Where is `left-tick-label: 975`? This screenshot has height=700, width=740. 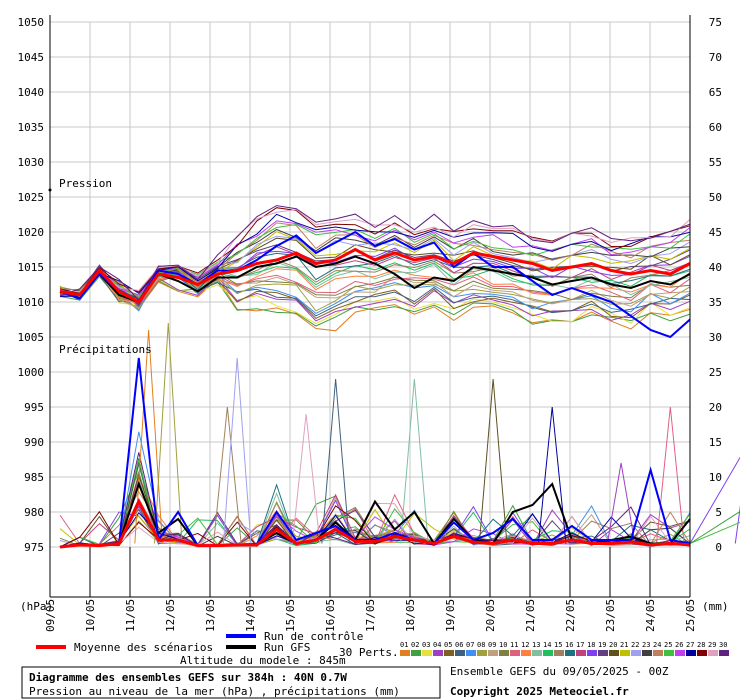
left-tick-label: 975 is located at coordinates (34, 547).